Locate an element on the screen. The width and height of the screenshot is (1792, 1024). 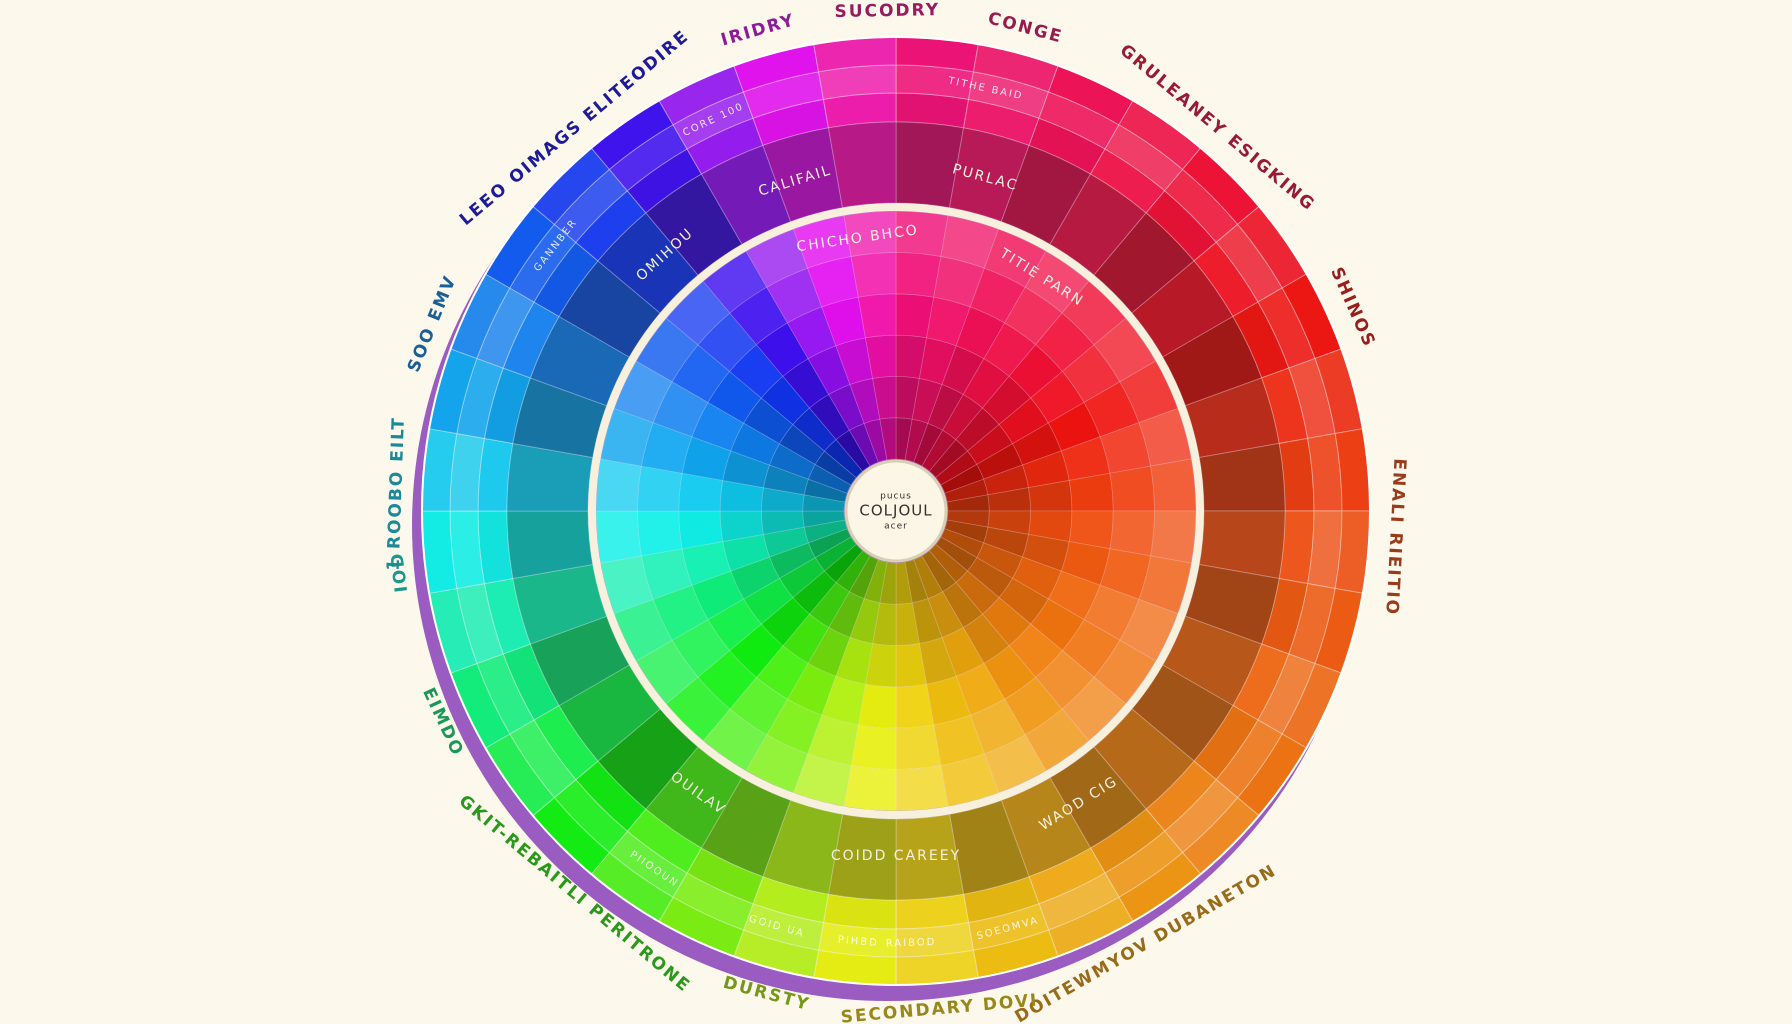
center-disc is located at coordinates (896, 511).